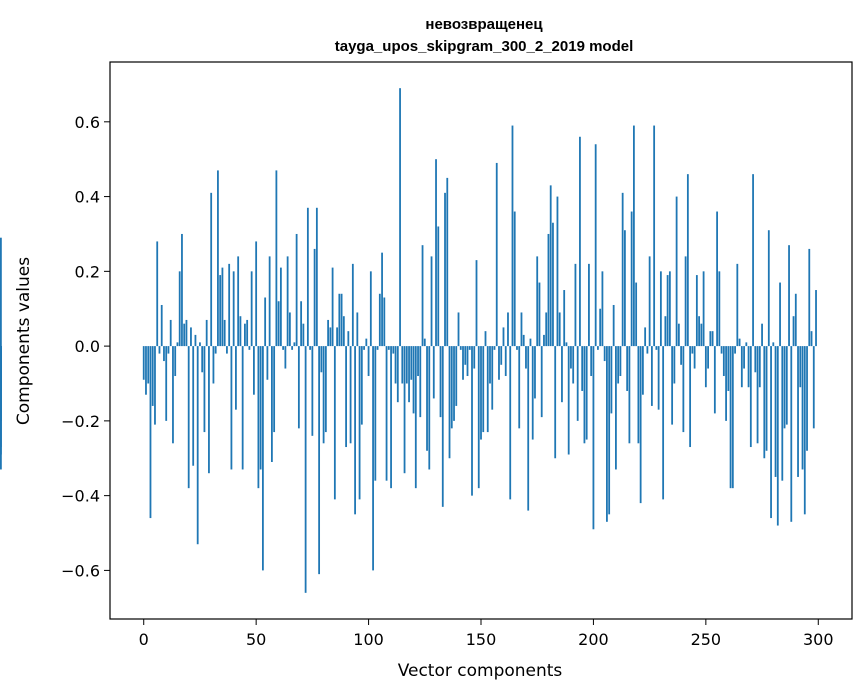 This screenshot has height=696, width=867. Describe the element at coordinates (1, 408) in the screenshot. I see `bar-undefined` at that location.